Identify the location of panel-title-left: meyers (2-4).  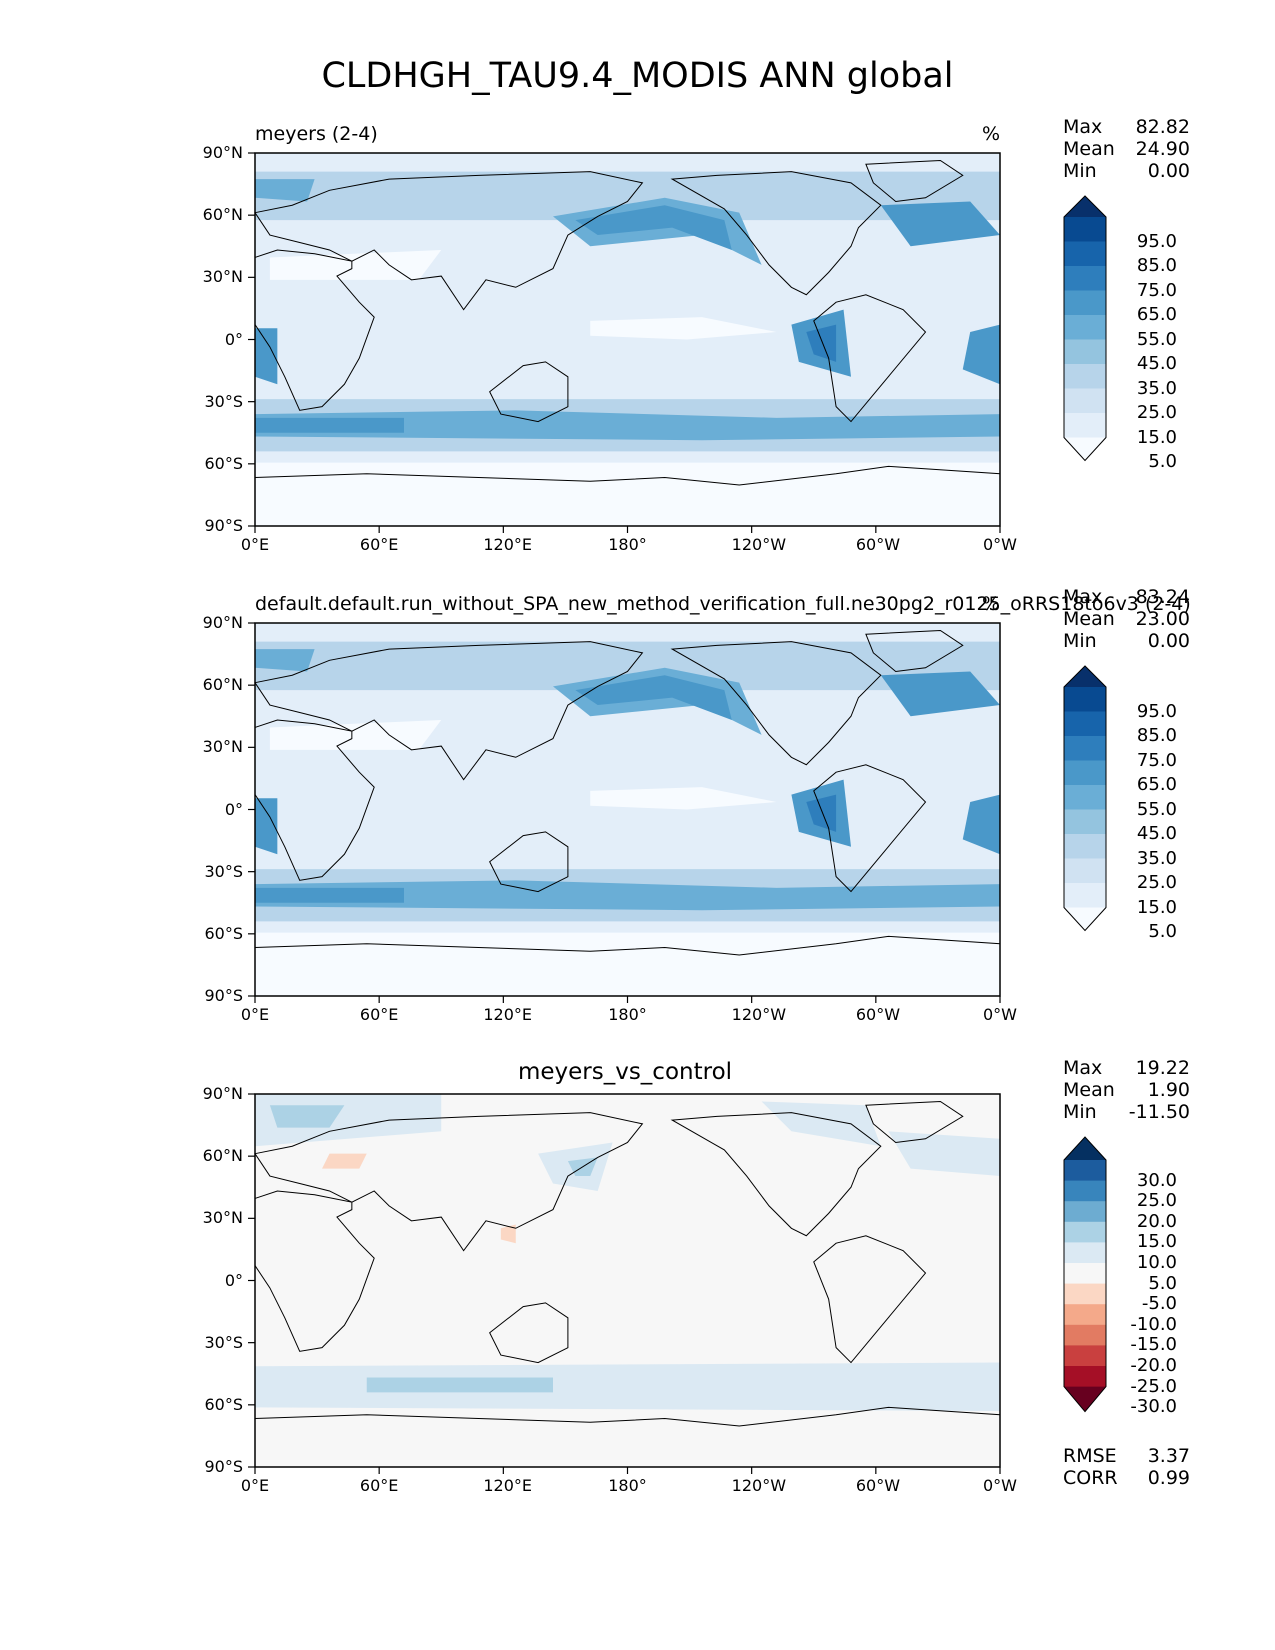
(316, 134).